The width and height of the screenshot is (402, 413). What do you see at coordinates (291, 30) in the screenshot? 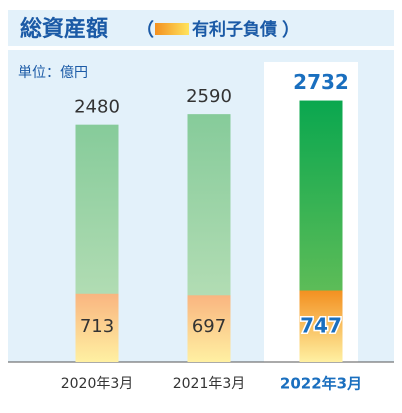
I see `bracket: ）` at bounding box center [291, 30].